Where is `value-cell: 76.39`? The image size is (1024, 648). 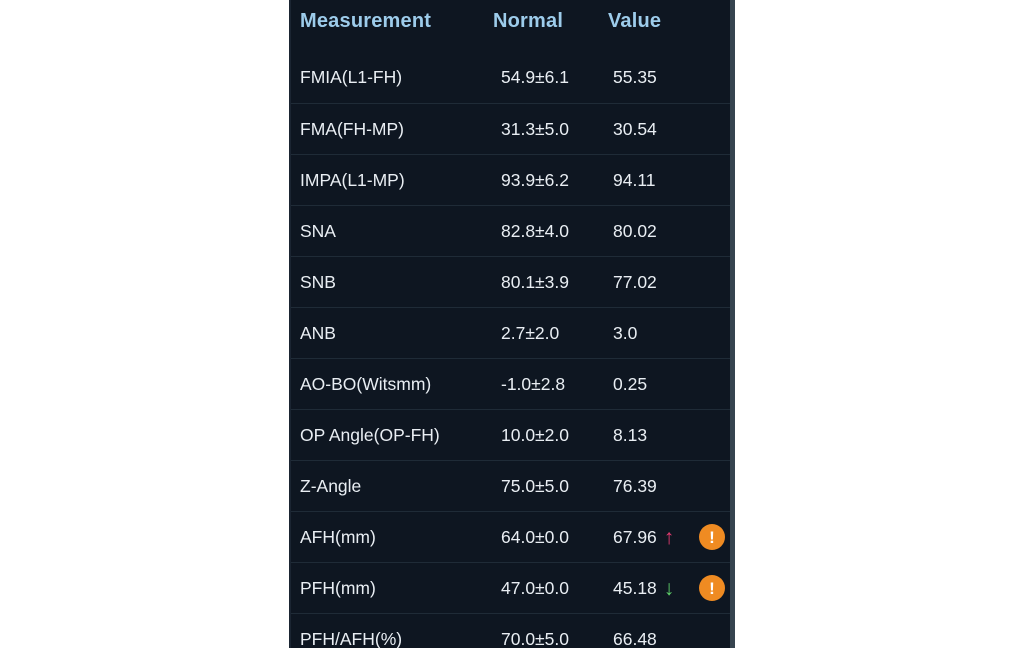
value-cell: 76.39 is located at coordinates (669, 486).